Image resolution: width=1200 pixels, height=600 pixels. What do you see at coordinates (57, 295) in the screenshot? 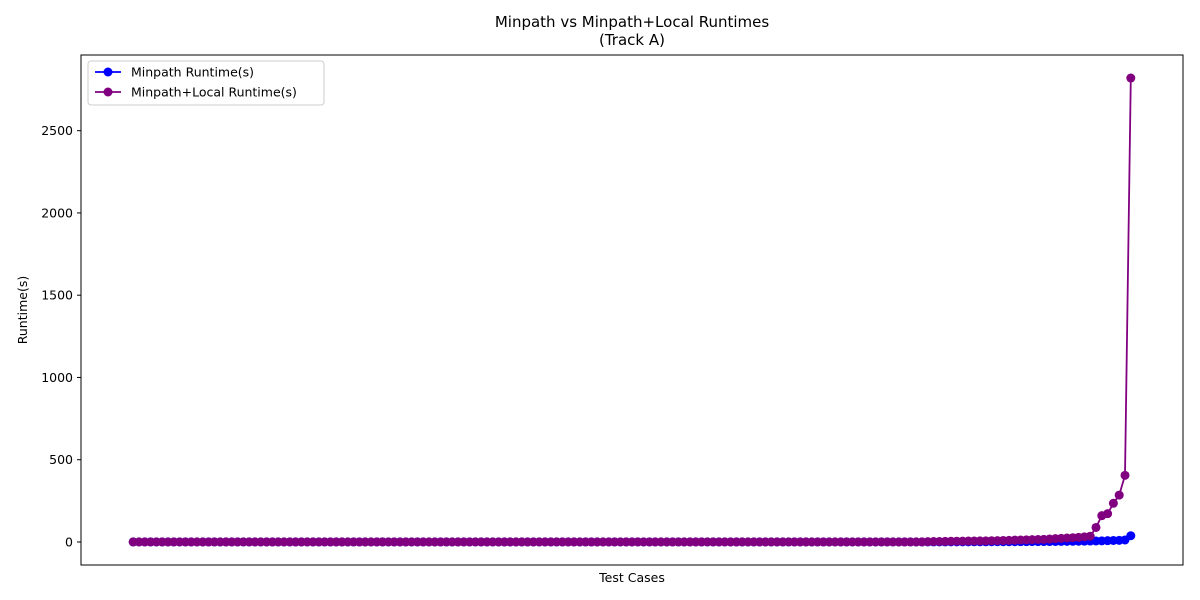
I see `y-tick-label: 1500` at bounding box center [57, 295].